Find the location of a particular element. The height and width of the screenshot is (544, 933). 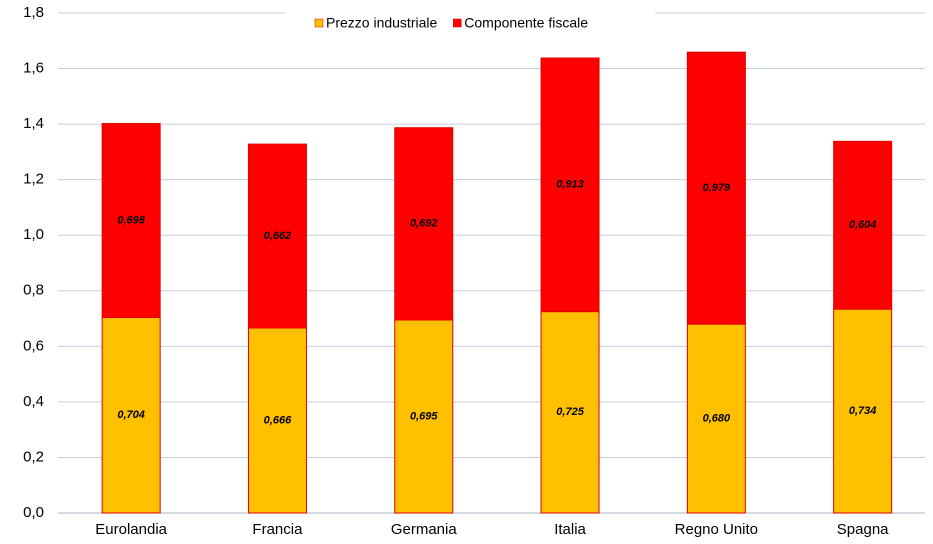

y-tick-label: 0,0 is located at coordinates (33, 512).